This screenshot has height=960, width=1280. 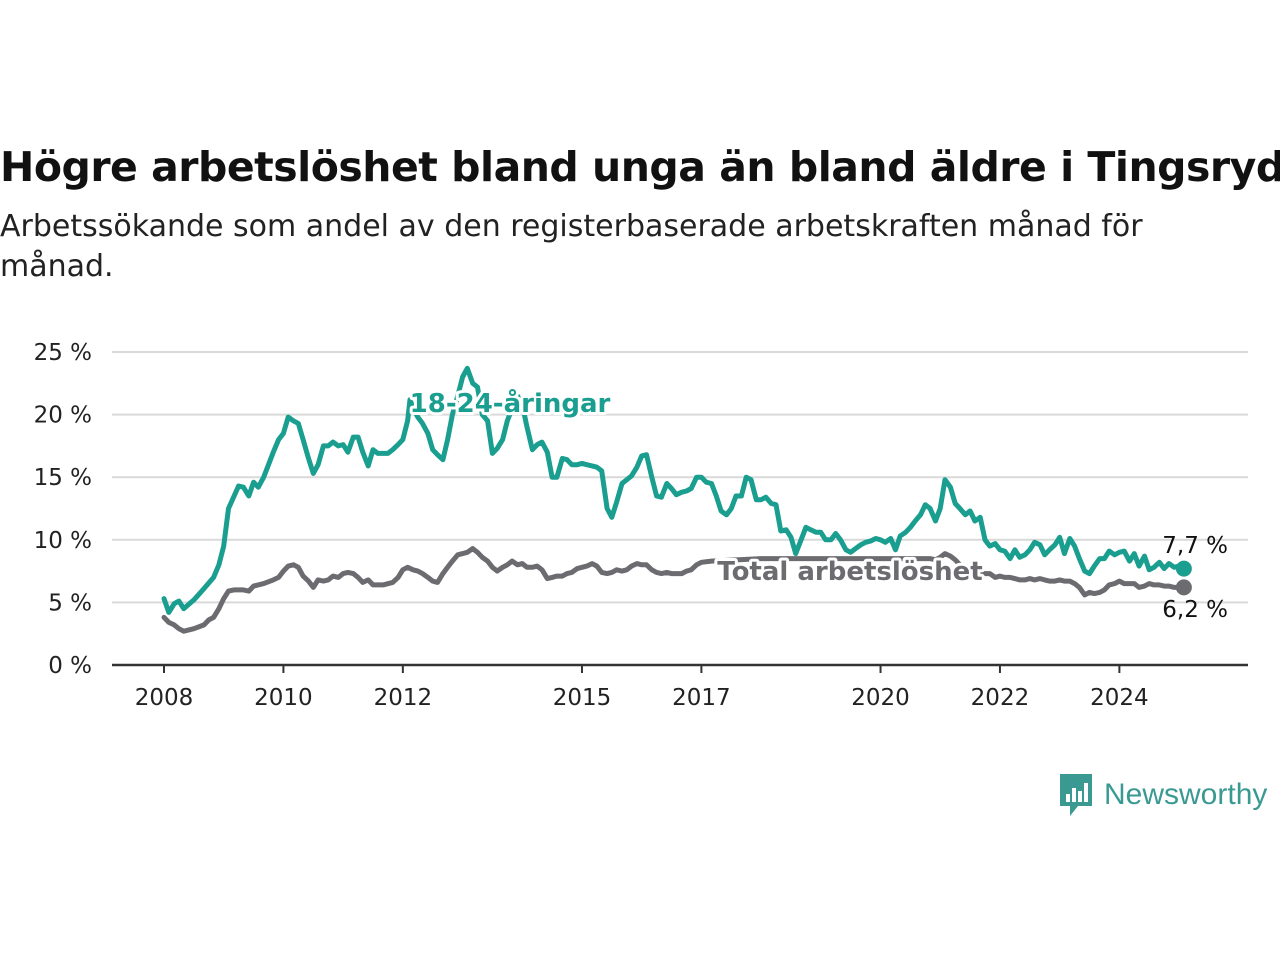 I want to click on y-tick-label: 15 %, so click(x=63, y=478).